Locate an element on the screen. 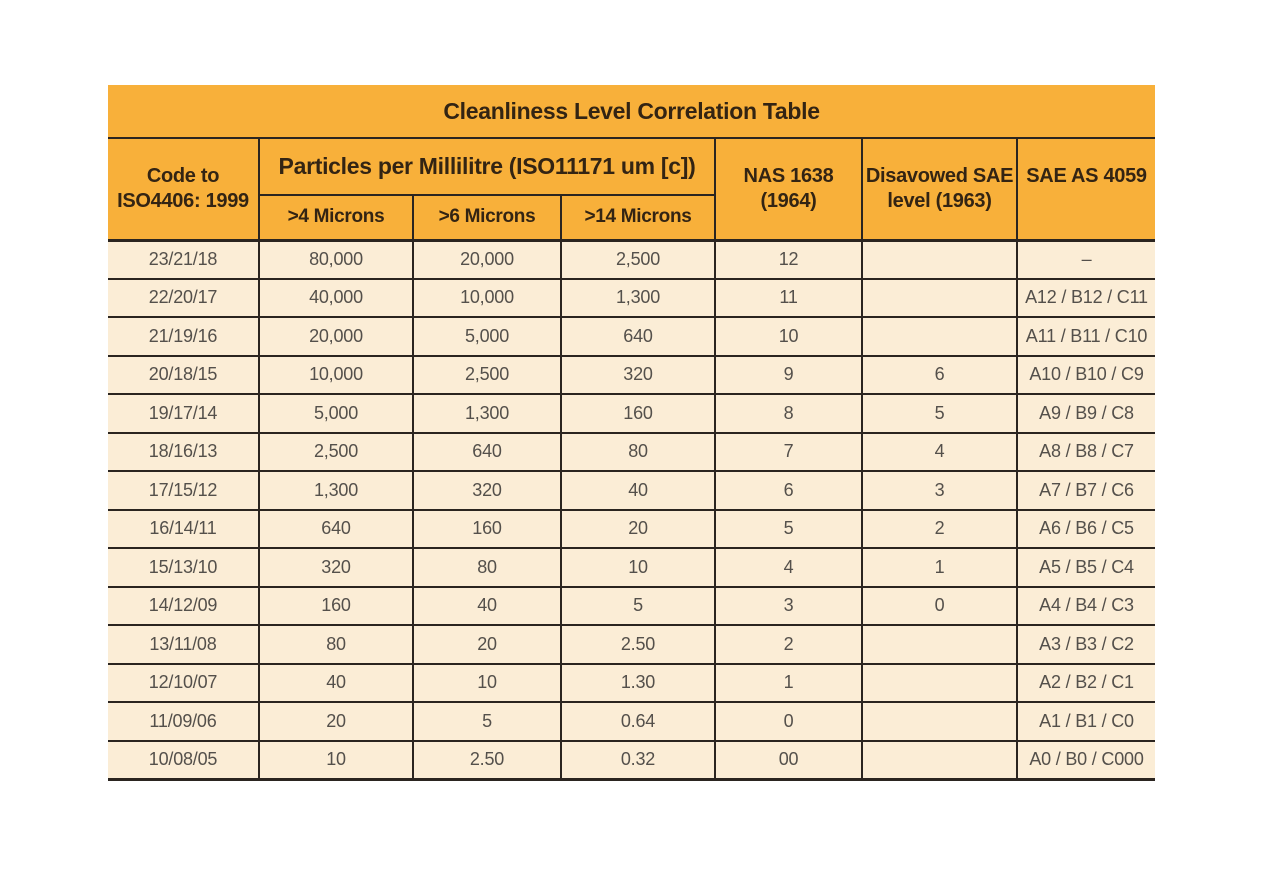  cell-gt4-microns: 40 is located at coordinates (336, 682).